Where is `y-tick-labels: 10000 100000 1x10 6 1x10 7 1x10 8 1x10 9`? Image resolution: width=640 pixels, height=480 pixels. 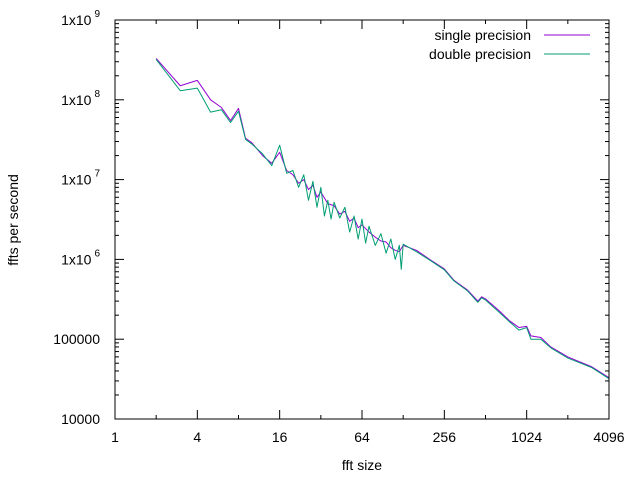
y-tick-labels: 10000 100000 1x10 6 1x10 7 1x10 8 1x10 9 is located at coordinates (76, 218).